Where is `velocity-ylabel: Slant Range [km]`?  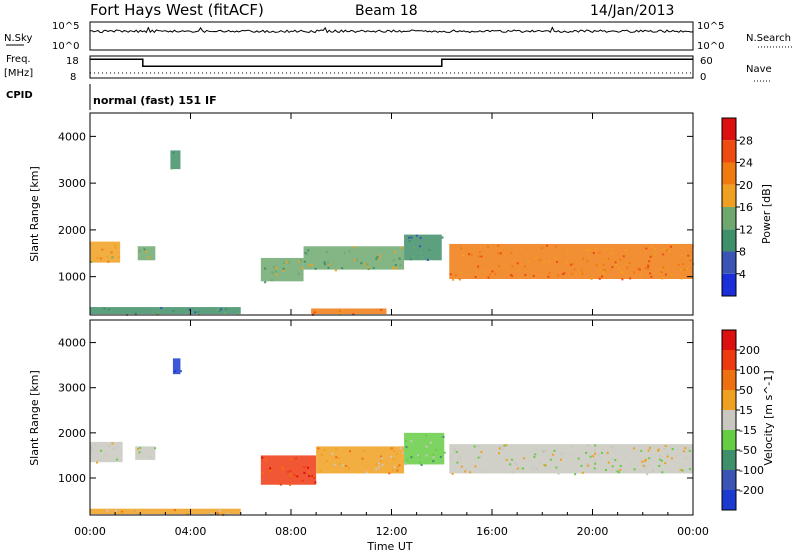 velocity-ylabel: Slant Range [km] is located at coordinates (34, 418).